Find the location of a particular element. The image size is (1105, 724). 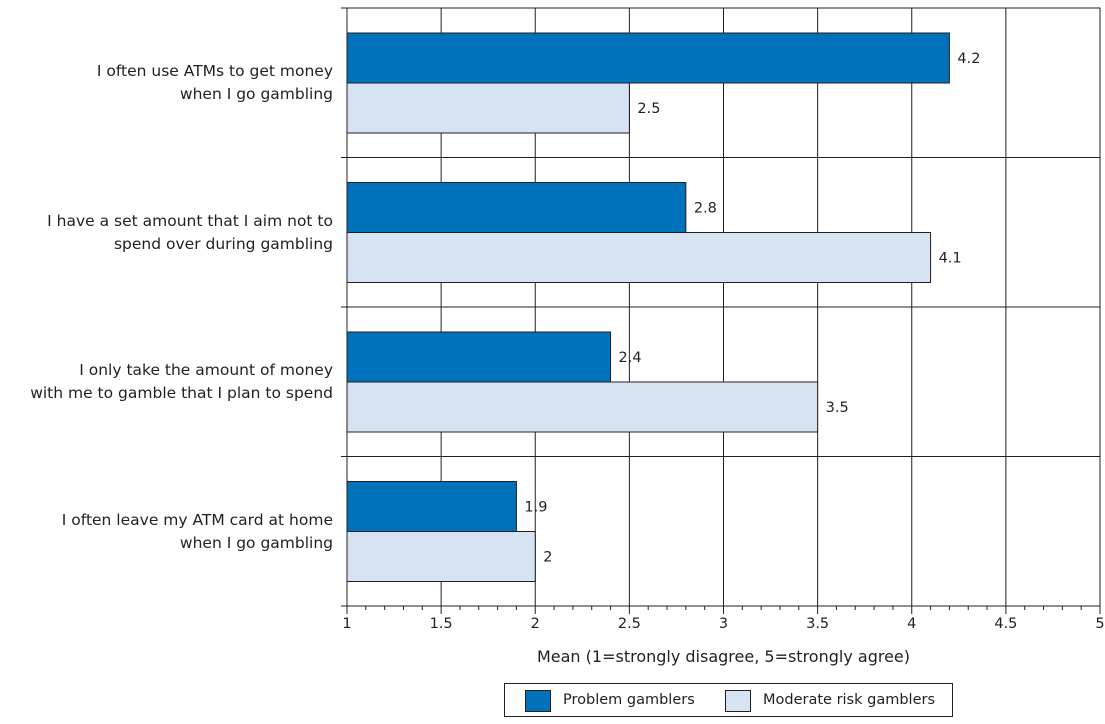

category-label-line: I often leave my ATM card at home is located at coordinates (197, 519).